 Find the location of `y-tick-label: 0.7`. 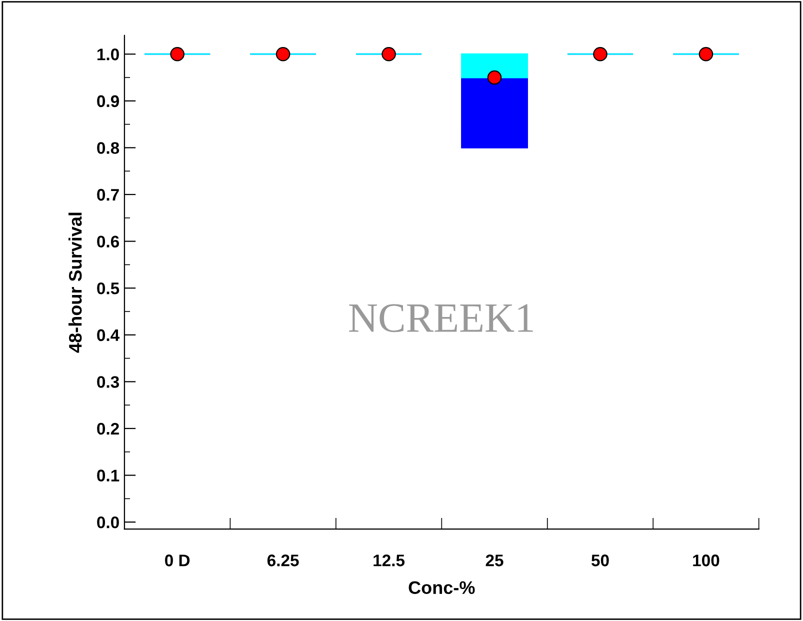

y-tick-label: 0.7 is located at coordinates (108, 194).